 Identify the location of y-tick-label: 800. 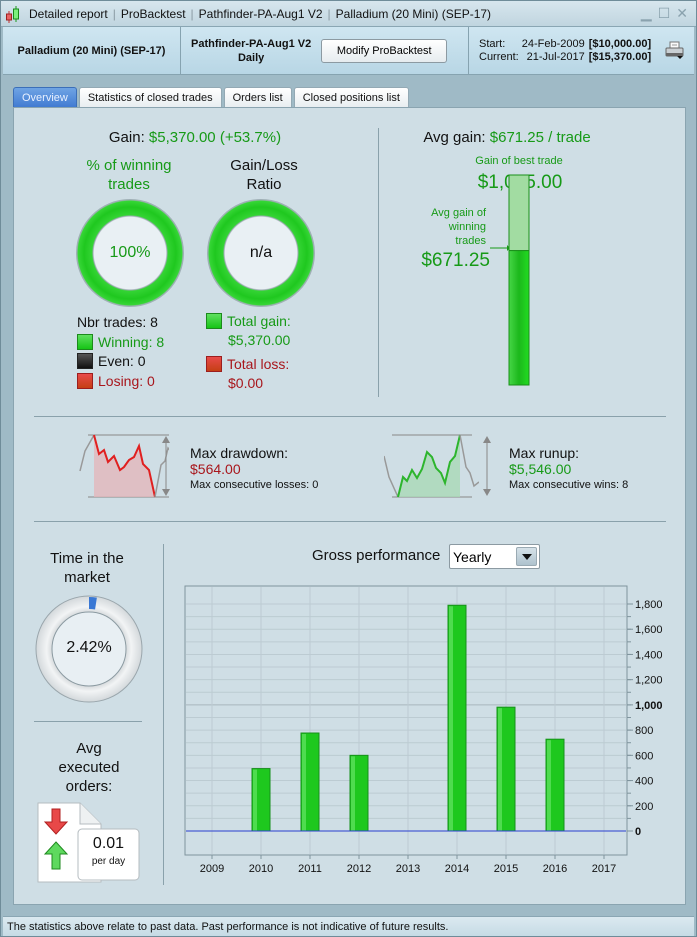
(644, 731).